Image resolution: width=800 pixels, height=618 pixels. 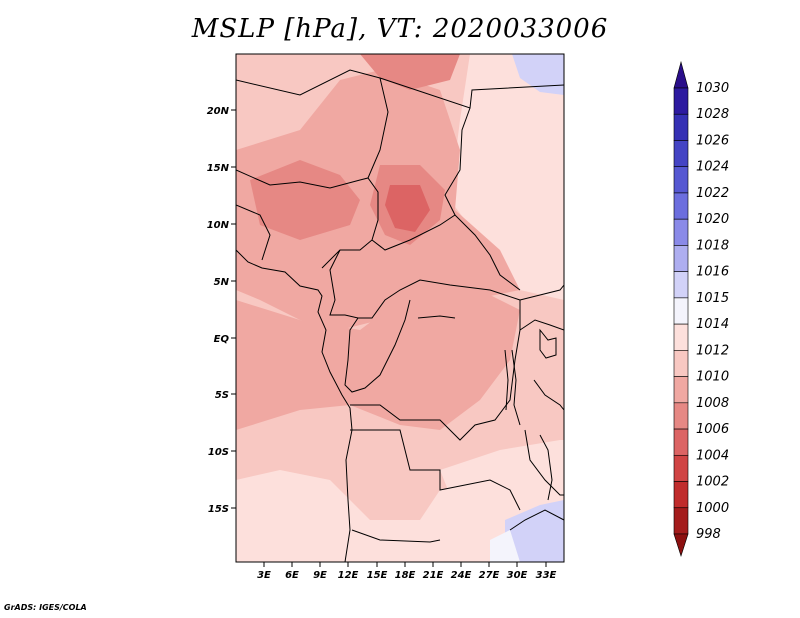 What do you see at coordinates (433, 575) in the screenshot?
I see `lon-label-21E: 21E` at bounding box center [433, 575].